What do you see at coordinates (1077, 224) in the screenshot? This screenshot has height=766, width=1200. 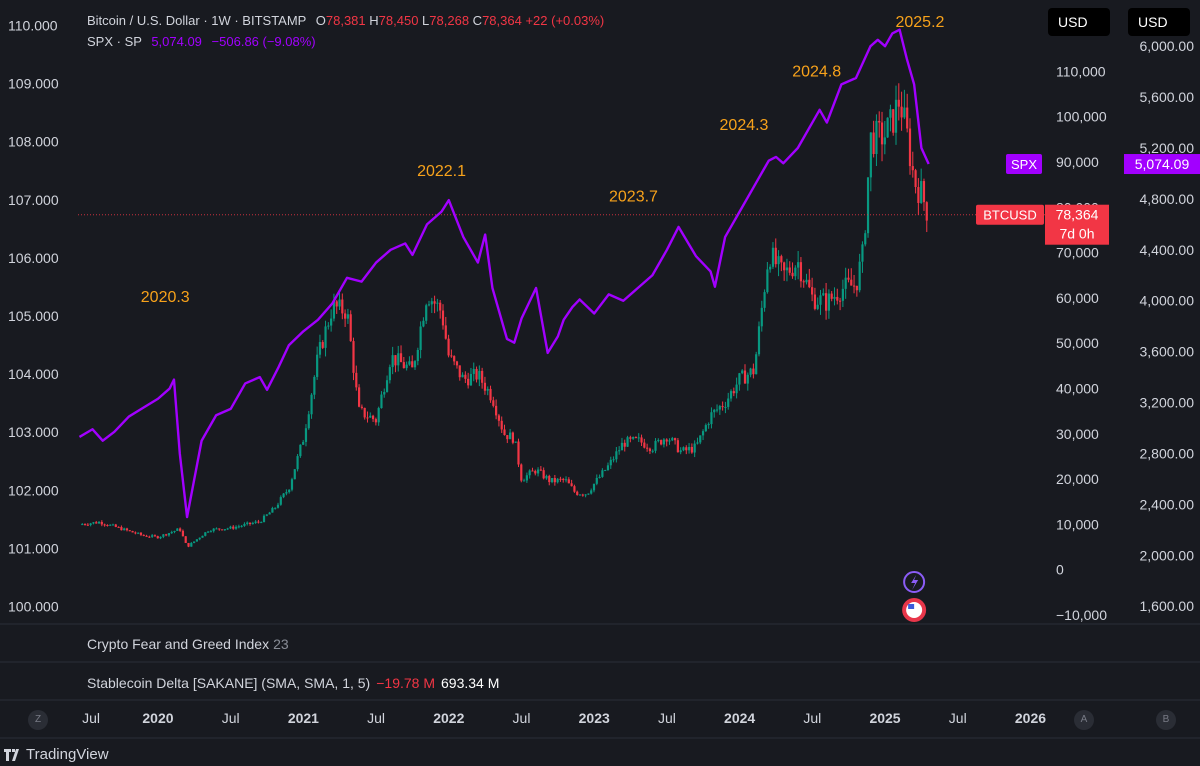 I see `btc-price-badge` at bounding box center [1077, 224].